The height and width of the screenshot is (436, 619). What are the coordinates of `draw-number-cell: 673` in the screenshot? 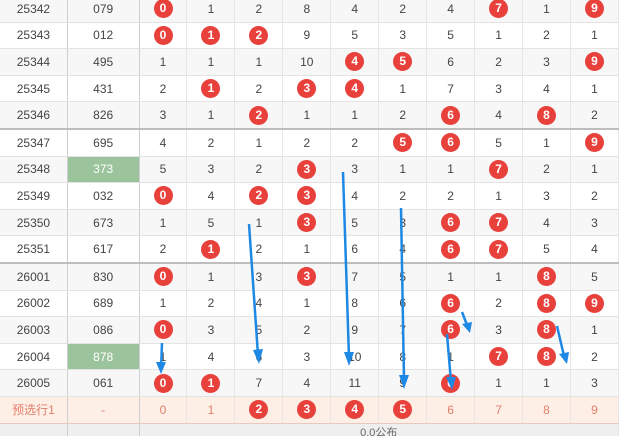 It's located at (103, 223).